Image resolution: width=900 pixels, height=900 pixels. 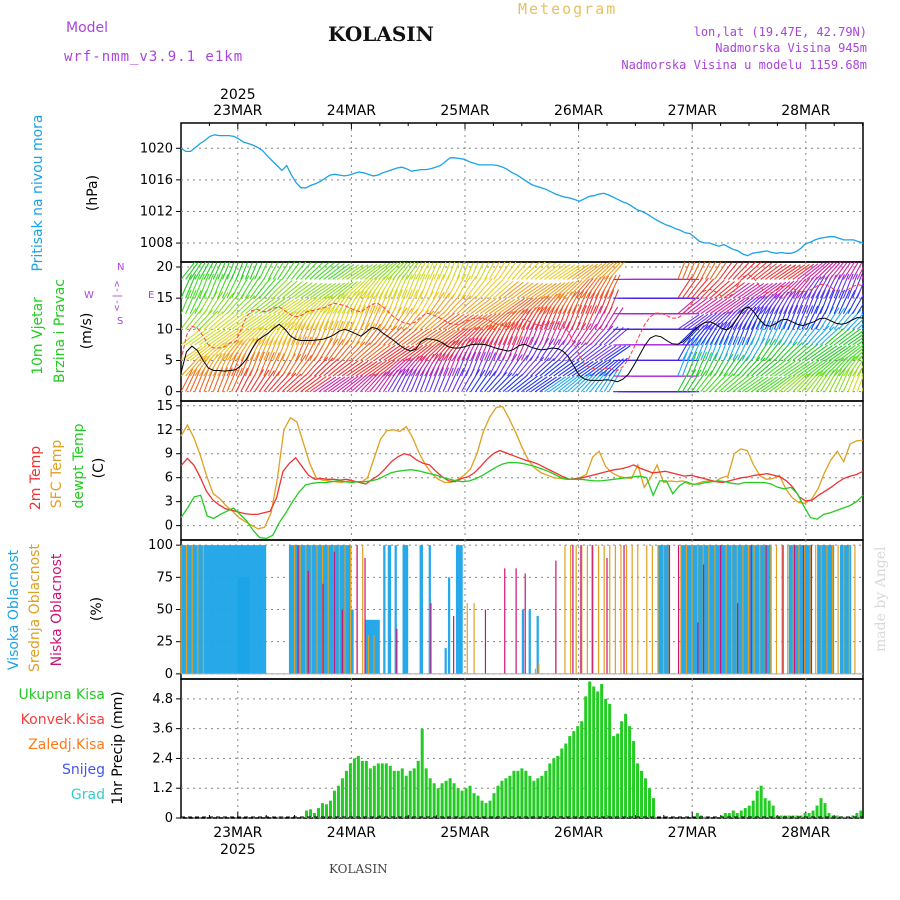 I want to click on cloud-ylabel-2: Srednja Oblacnost, so click(x=35, y=608).